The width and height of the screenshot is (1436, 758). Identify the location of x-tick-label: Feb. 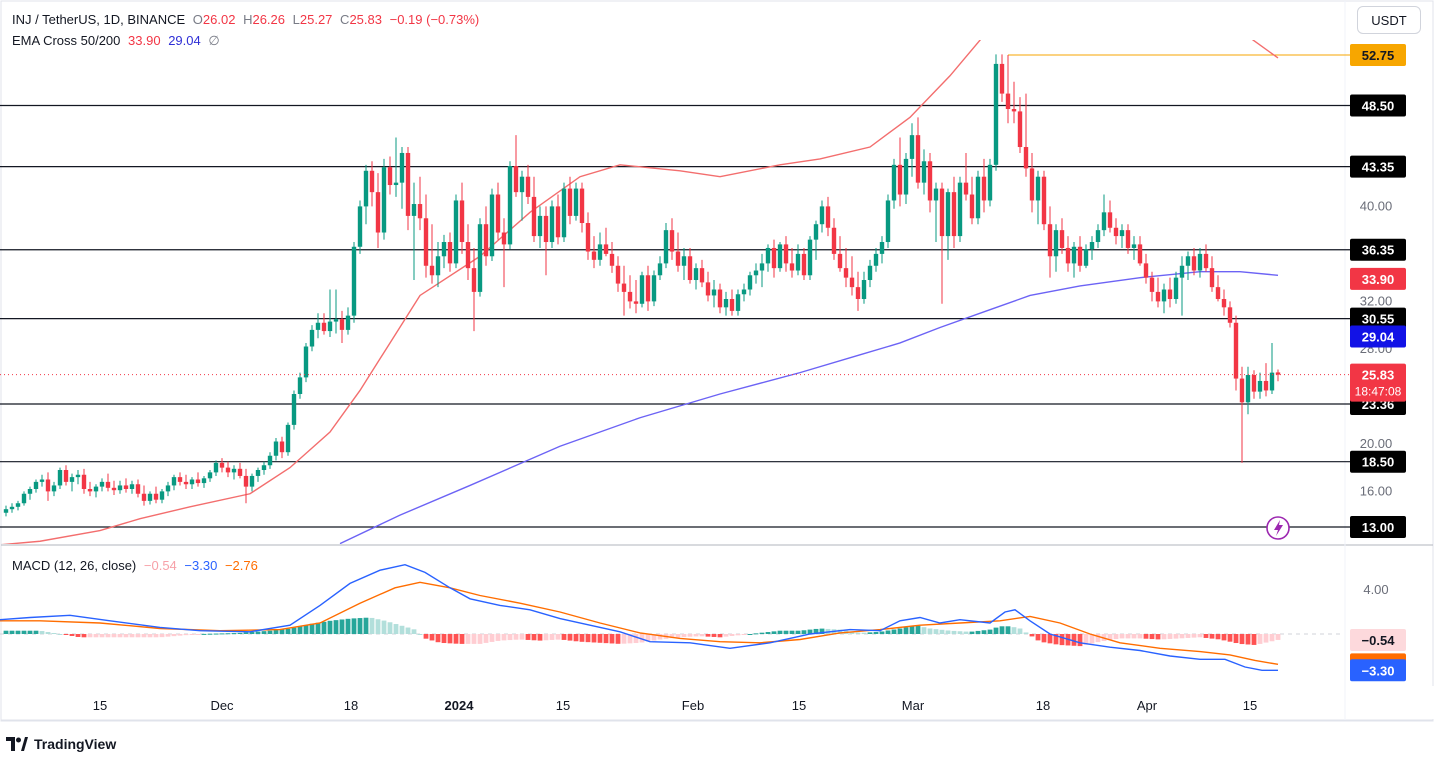
(693, 705).